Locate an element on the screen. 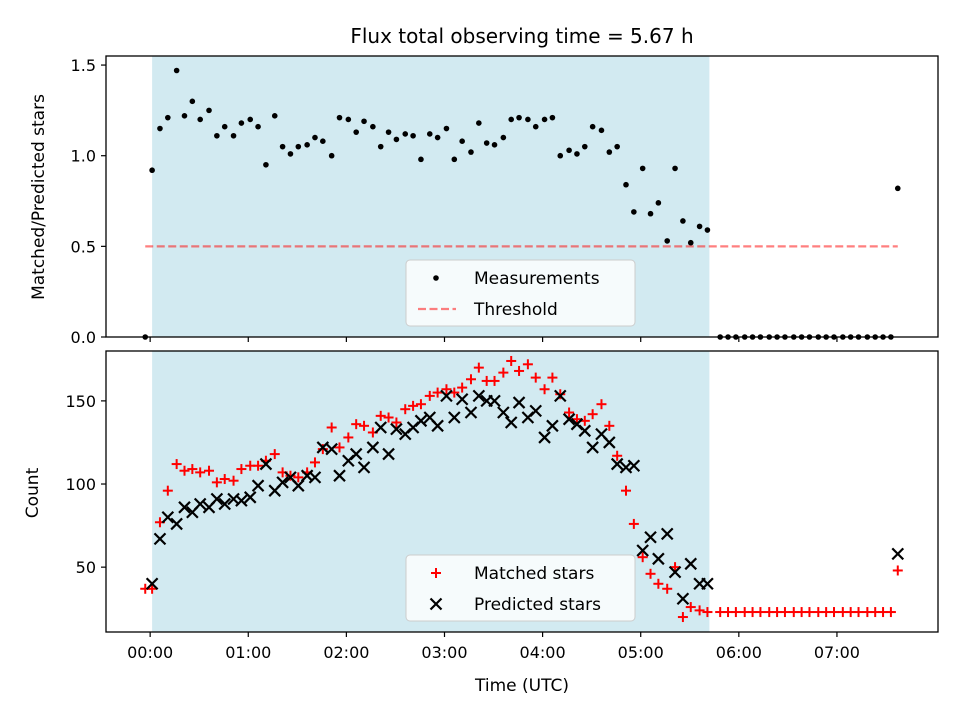 The width and height of the screenshot is (960, 720). y-tick-label: 0.0 is located at coordinates (83, 337).